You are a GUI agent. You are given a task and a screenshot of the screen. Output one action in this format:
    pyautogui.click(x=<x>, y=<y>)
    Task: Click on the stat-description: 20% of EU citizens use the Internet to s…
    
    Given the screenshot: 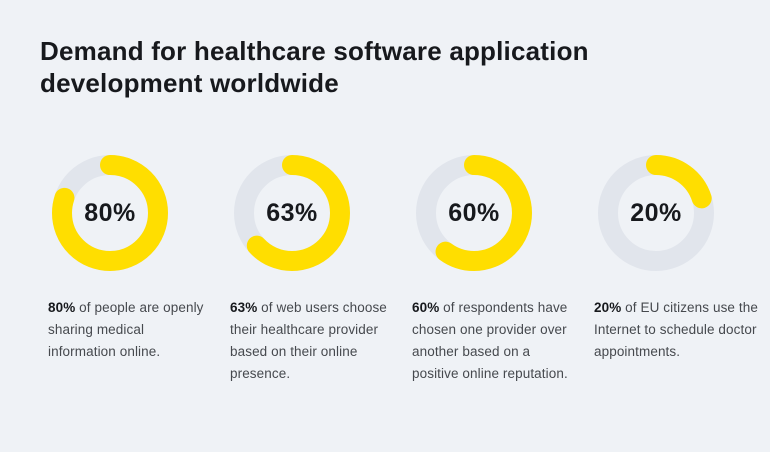 What is the action you would take?
    pyautogui.click(x=677, y=330)
    